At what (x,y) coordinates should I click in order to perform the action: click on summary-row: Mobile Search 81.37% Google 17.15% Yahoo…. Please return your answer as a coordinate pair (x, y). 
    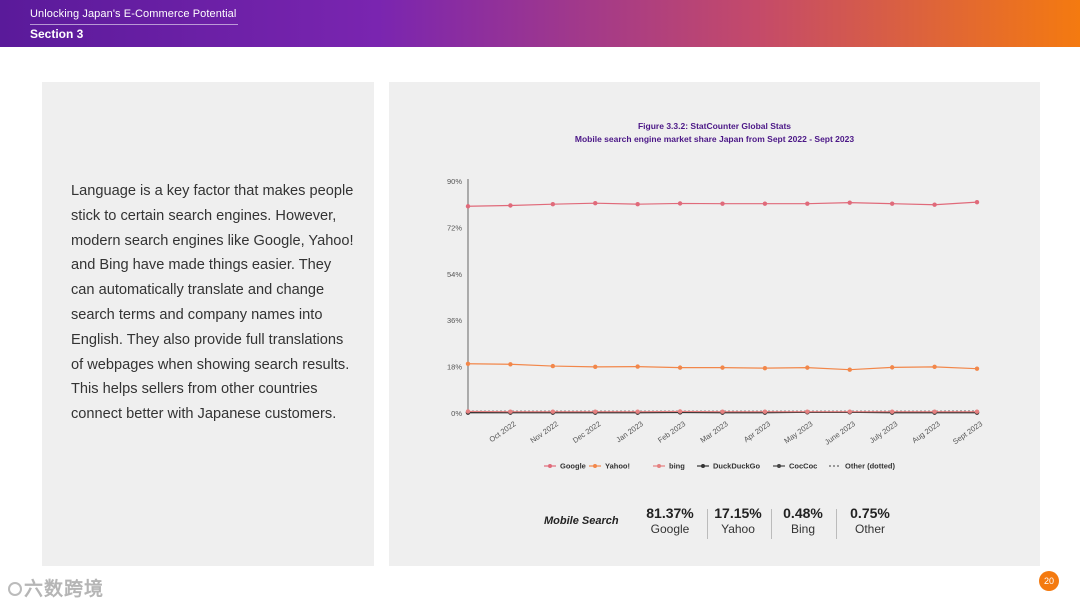
    Looking at the image, I should click on (714, 528).